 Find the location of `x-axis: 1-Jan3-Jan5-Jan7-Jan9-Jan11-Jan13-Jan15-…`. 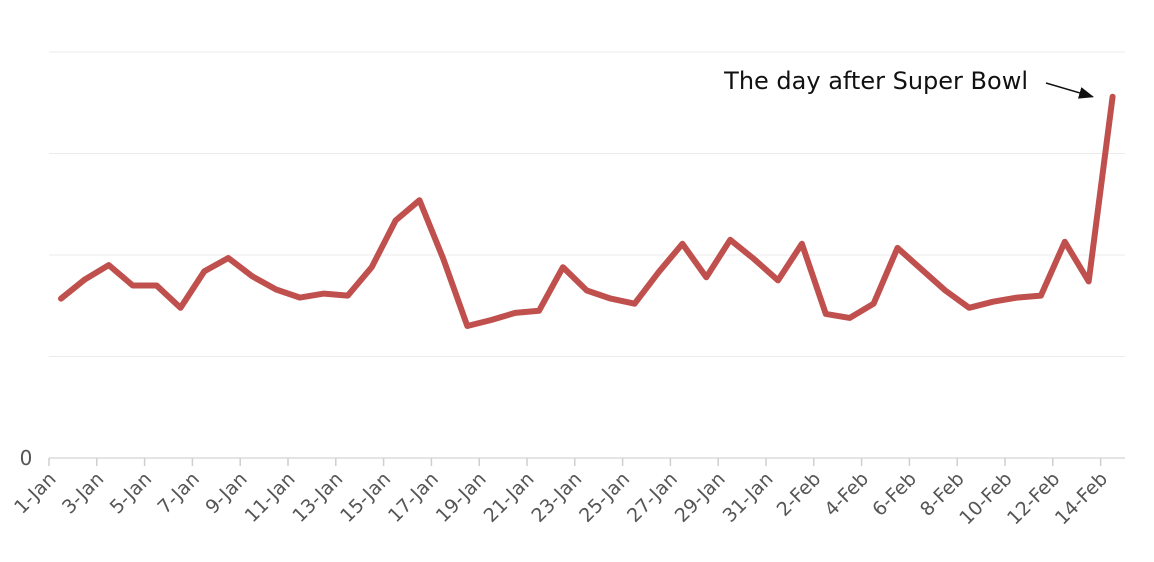

x-axis: 1-Jan3-Jan5-Jan7-Jan9-Jan11-Jan13-Jan15-… is located at coordinates (561, 493).